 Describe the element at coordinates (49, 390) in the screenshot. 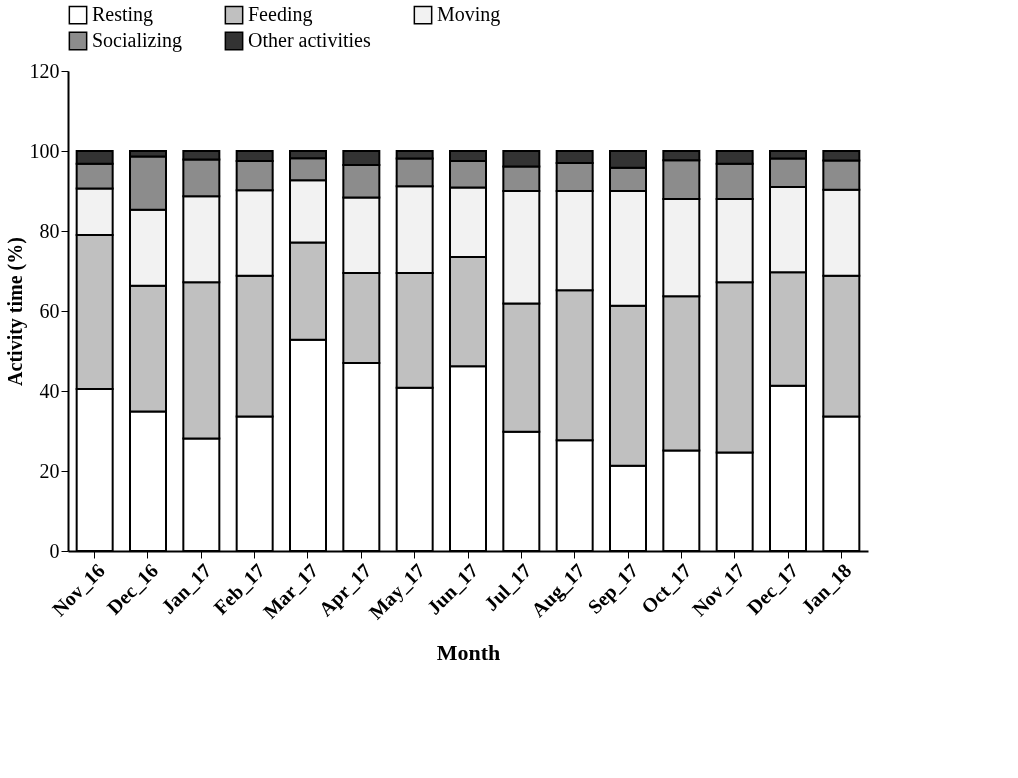

I see `y-tick-label: 40` at that location.